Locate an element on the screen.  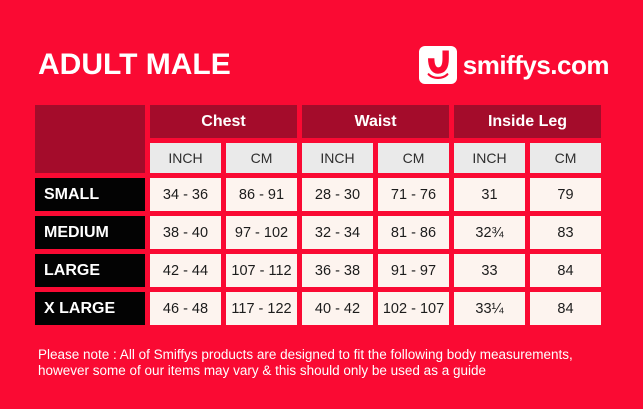
cell-value: 38 - 40 is located at coordinates (185, 232).